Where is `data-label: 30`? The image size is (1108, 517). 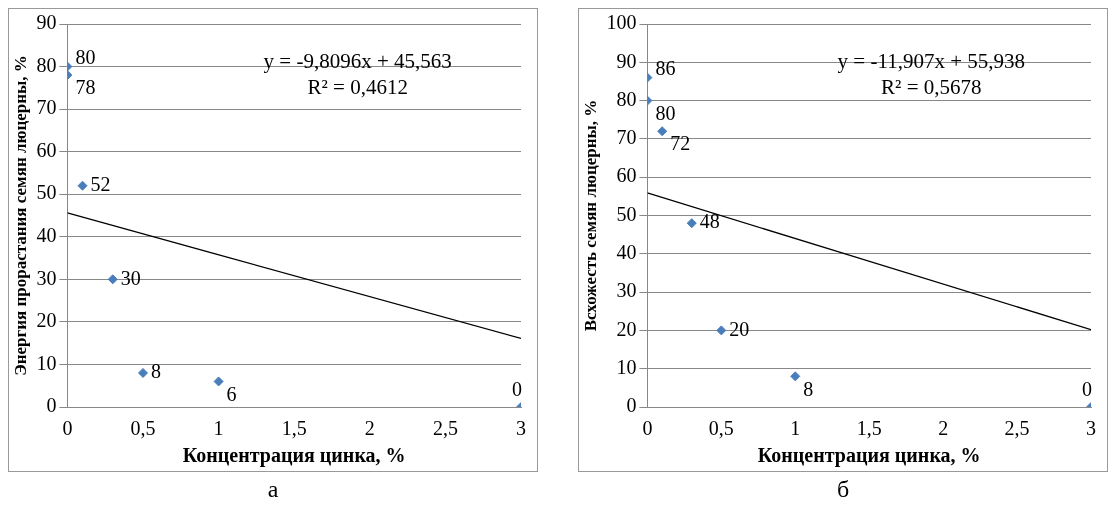
data-label: 30 is located at coordinates (130, 277).